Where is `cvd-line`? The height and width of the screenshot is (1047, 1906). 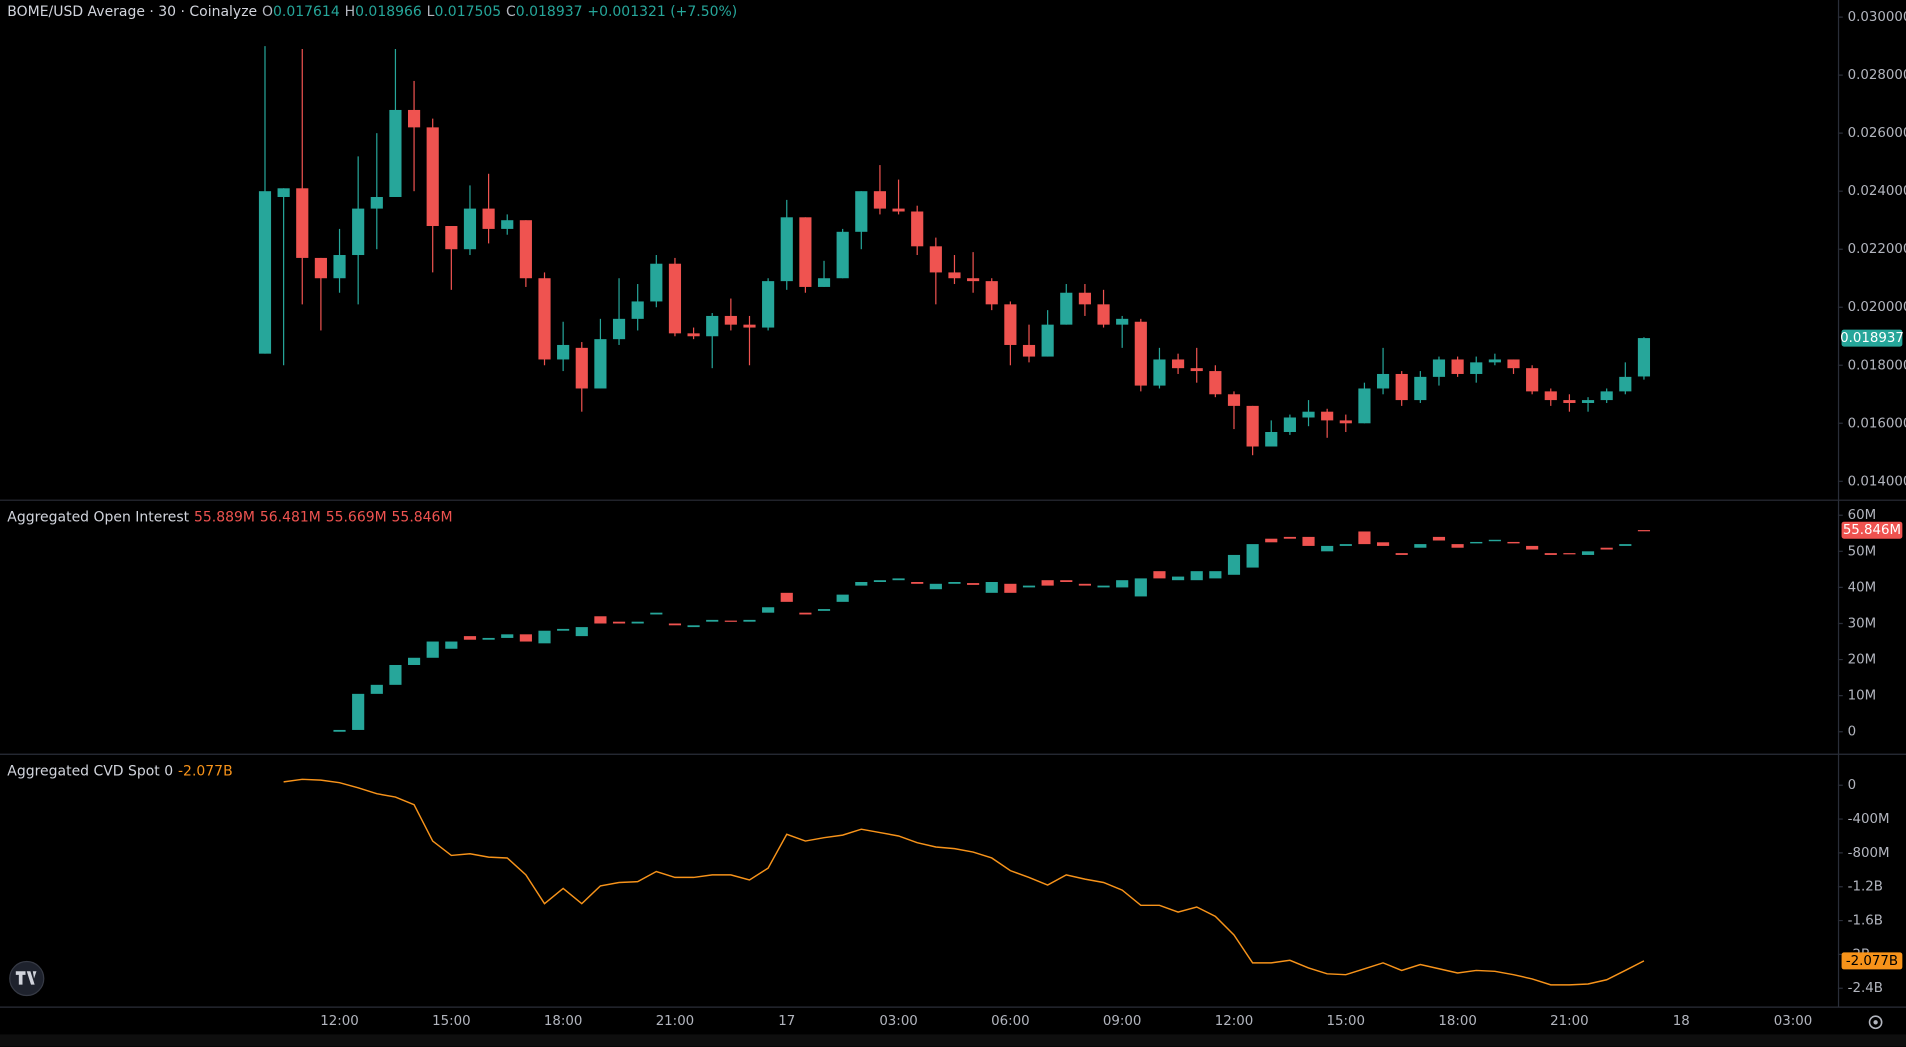
cvd-line is located at coordinates (964, 882).